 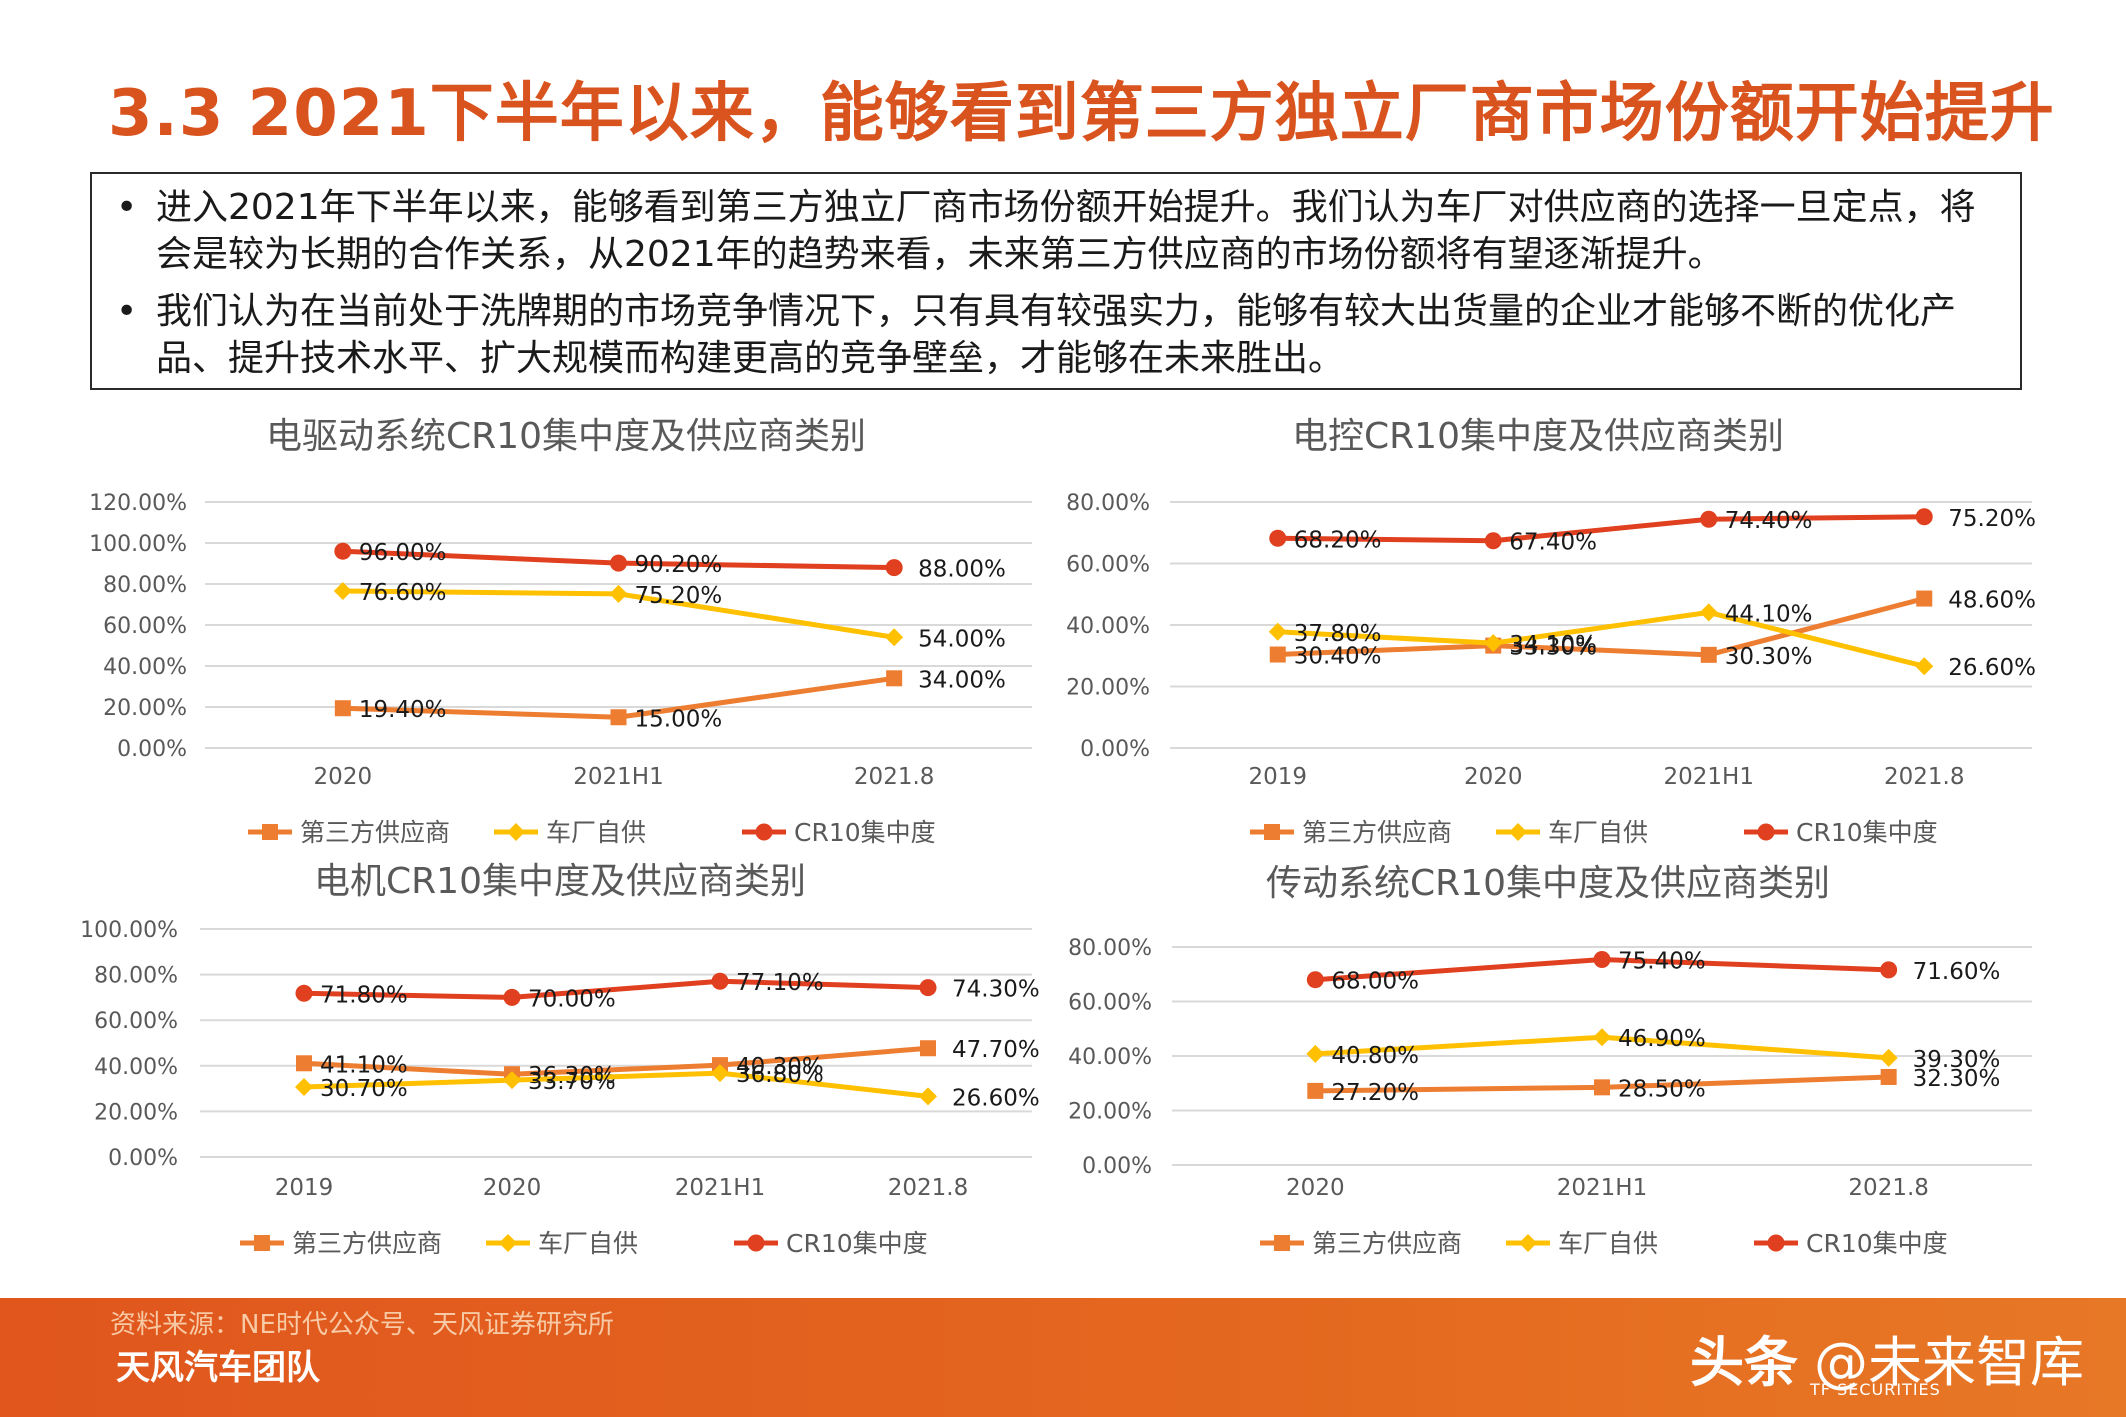 I want to click on x-tick-label: 2020, so click(x=343, y=777).